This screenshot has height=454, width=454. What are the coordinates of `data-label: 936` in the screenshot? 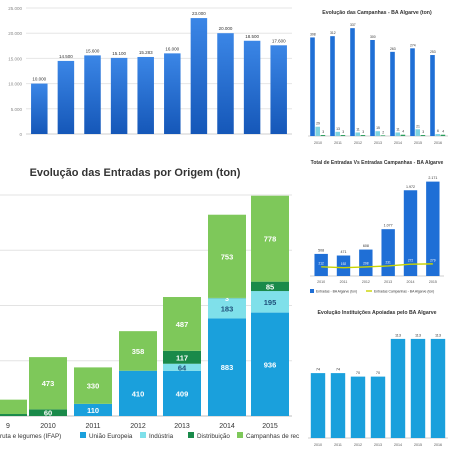 It's located at (270, 364).